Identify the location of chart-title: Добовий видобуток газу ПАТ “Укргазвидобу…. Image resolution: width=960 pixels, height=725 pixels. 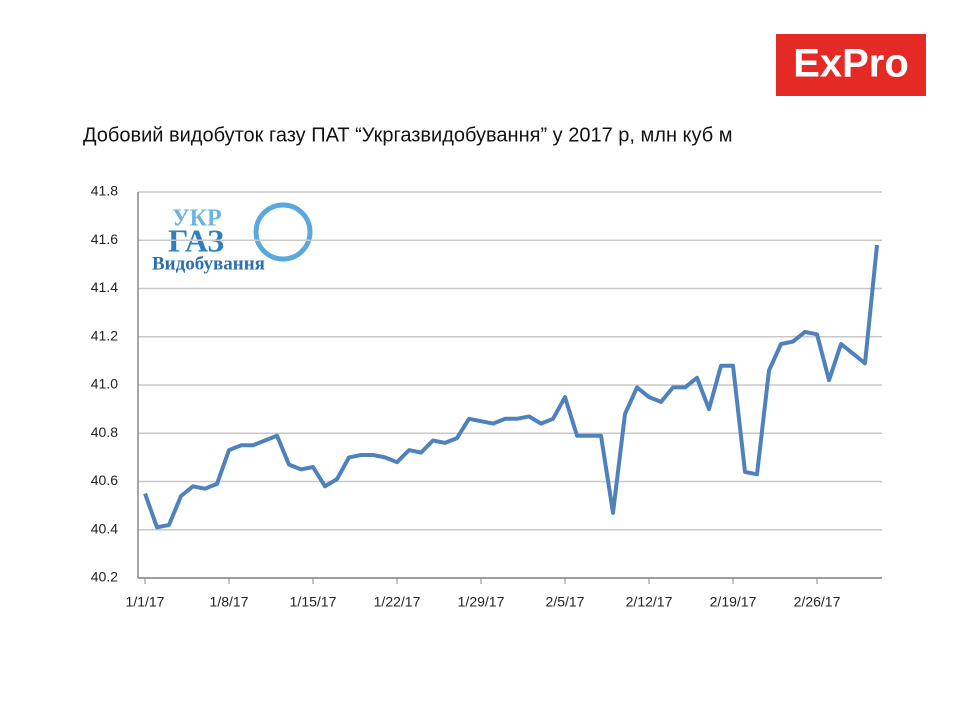
(408, 135).